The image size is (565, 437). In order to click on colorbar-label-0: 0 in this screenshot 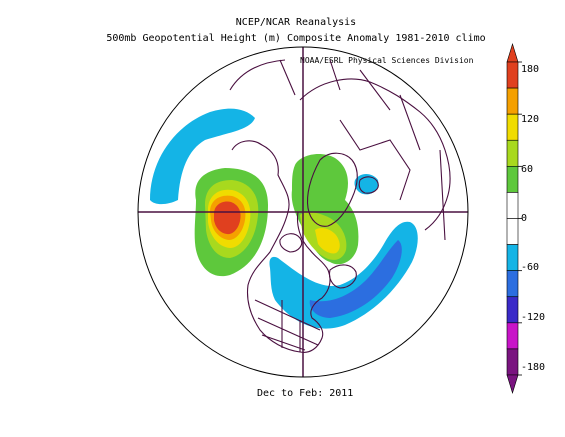, I will do `click(524, 218)`.